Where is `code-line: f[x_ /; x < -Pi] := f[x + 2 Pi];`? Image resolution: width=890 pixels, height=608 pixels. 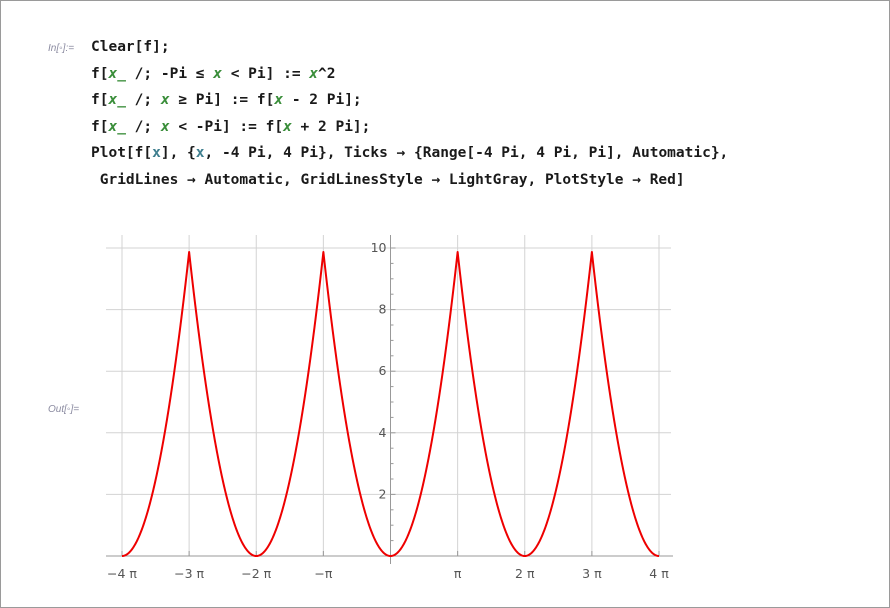 code-line: f[x_ /; x < -Pi] := f[x + 2 Pi]; is located at coordinates (409, 127).